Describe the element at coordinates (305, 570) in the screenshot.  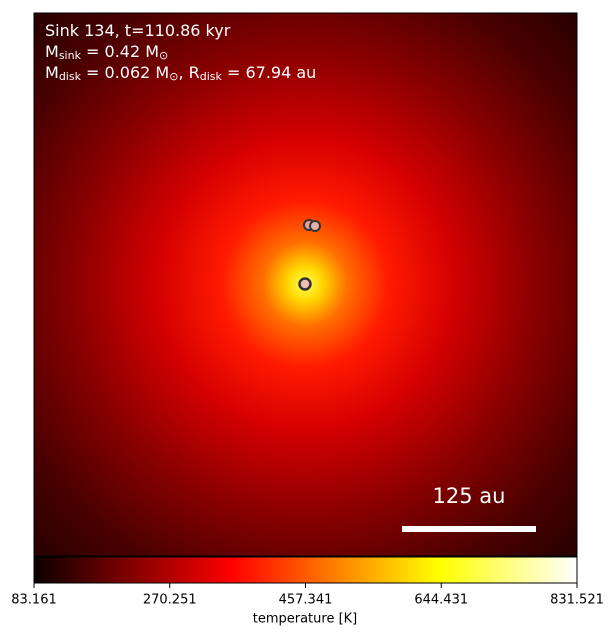
I see `colorbar` at that location.